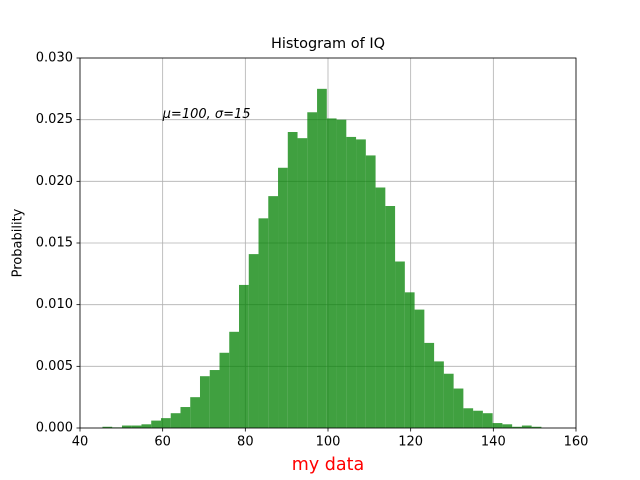 The width and height of the screenshot is (640, 480). Describe the element at coordinates (410, 442) in the screenshot. I see `x-tick-label: 120` at that location.